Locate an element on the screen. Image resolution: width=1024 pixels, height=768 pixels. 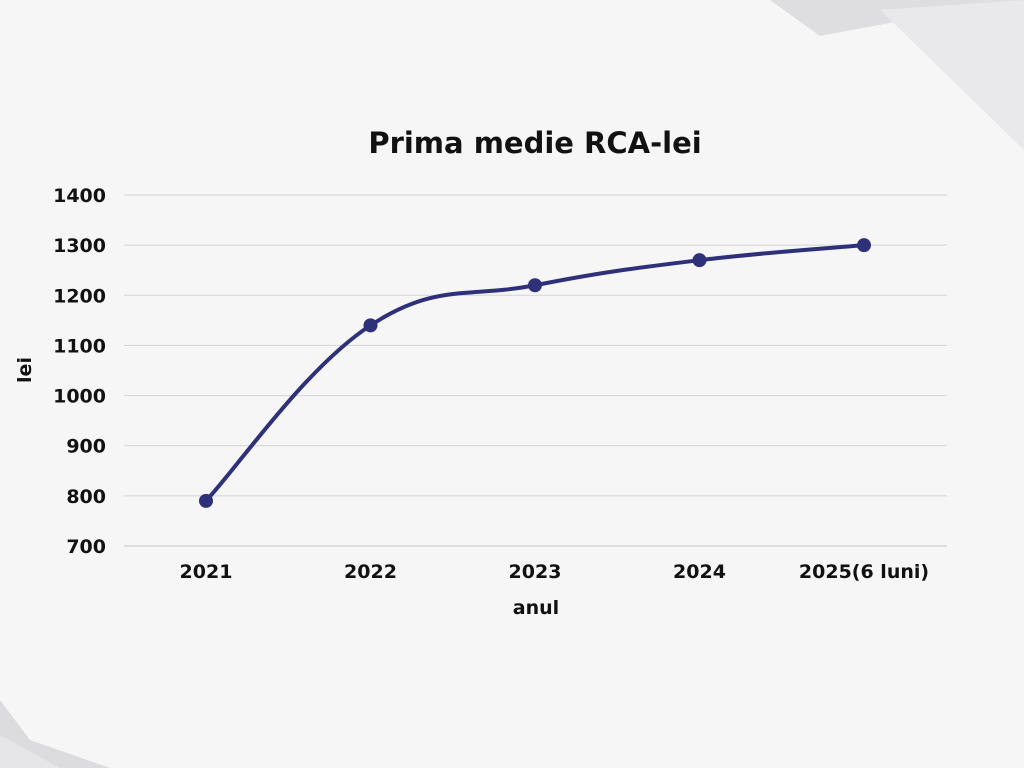
y-tick-label: 900 is located at coordinates (86, 447).